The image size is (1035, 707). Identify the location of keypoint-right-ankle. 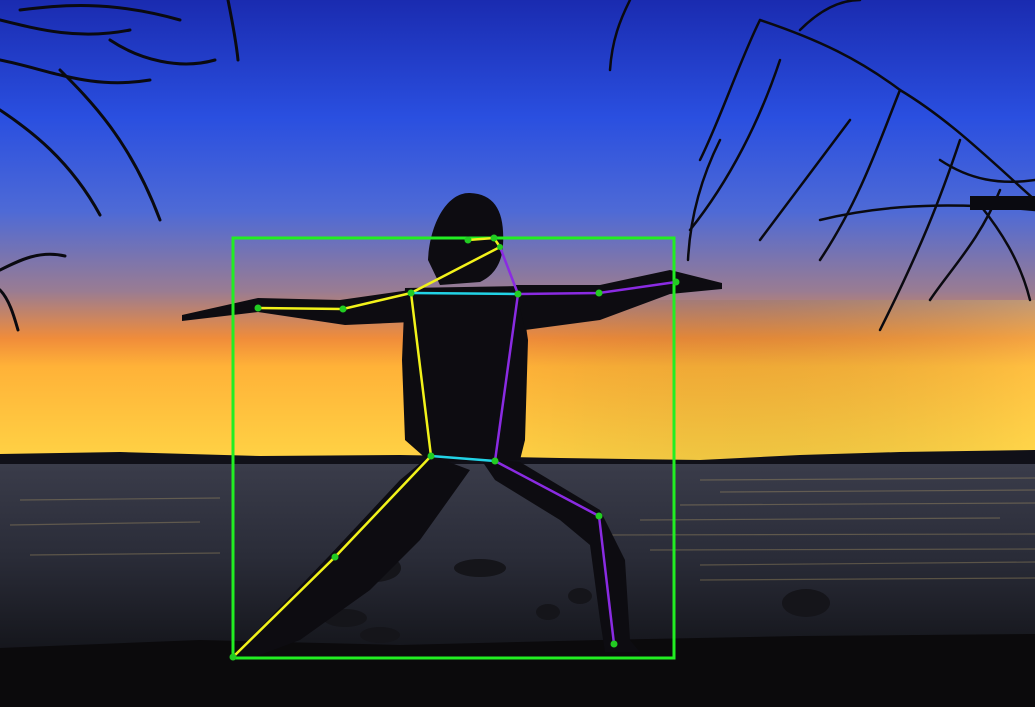
(614, 644).